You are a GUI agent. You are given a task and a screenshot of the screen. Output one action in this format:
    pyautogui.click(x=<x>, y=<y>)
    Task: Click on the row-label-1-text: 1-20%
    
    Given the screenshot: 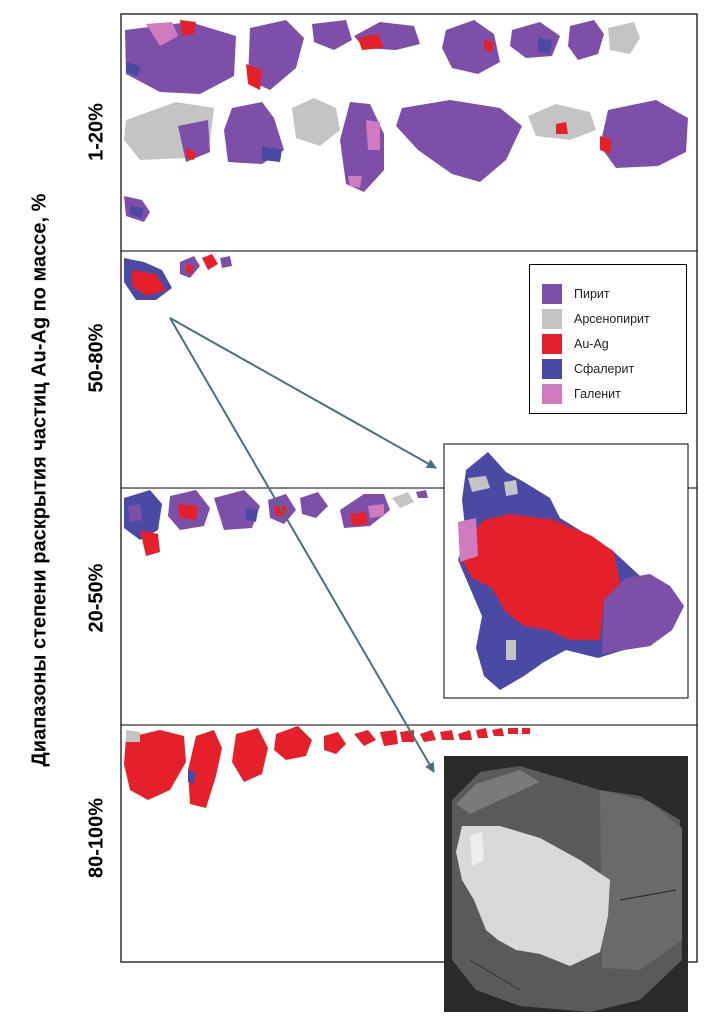 What is the action you would take?
    pyautogui.click(x=96, y=132)
    